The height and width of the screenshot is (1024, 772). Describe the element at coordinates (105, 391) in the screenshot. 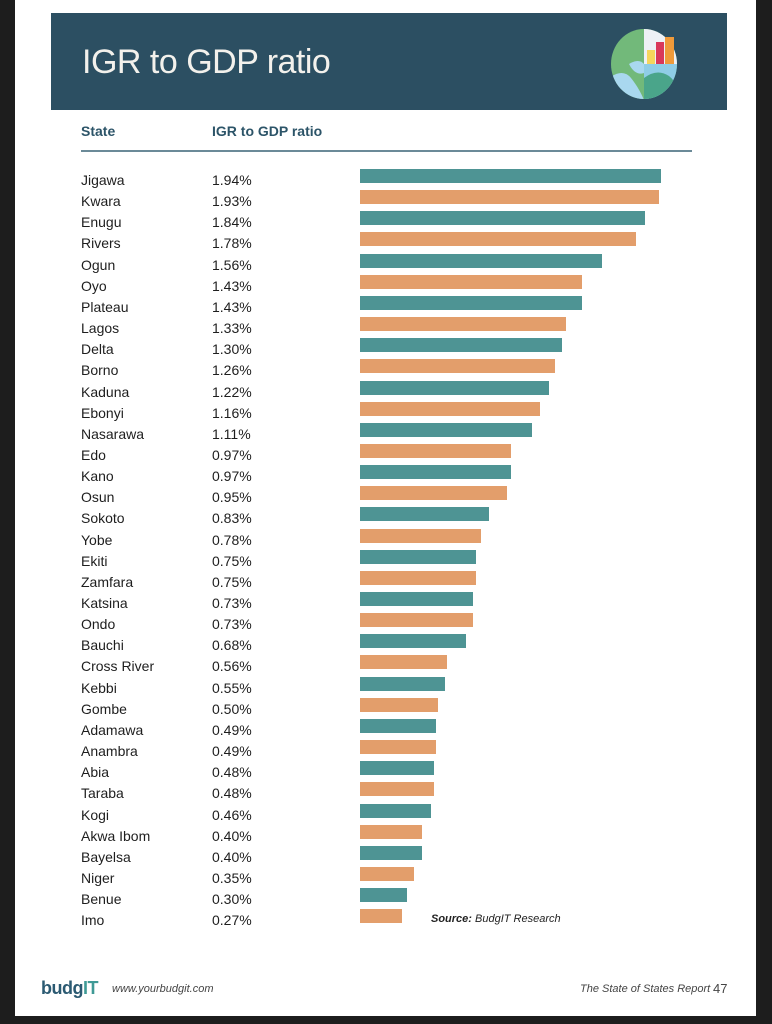

I see `state-label: Kaduna` at that location.